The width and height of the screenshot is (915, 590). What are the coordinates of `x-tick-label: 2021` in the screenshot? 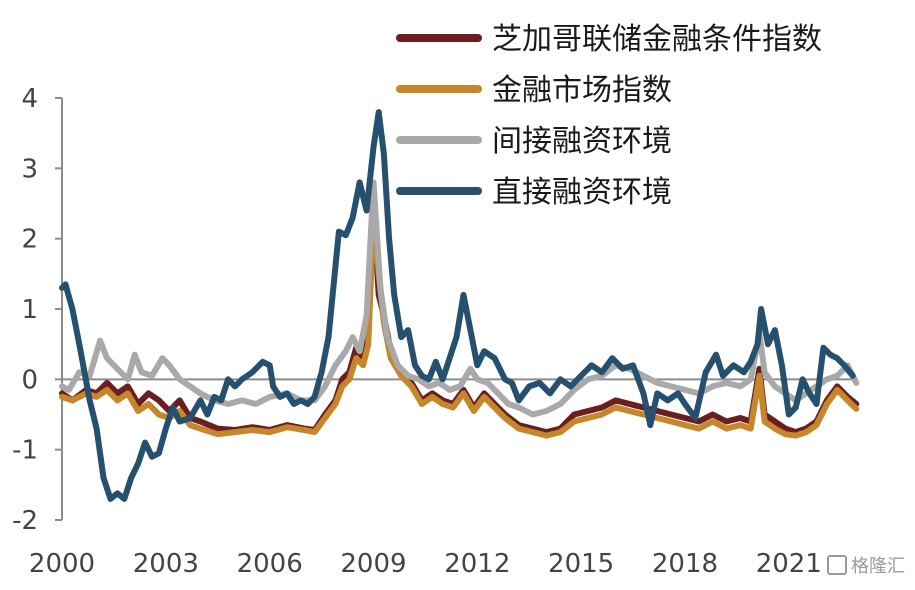 It's located at (789, 564).